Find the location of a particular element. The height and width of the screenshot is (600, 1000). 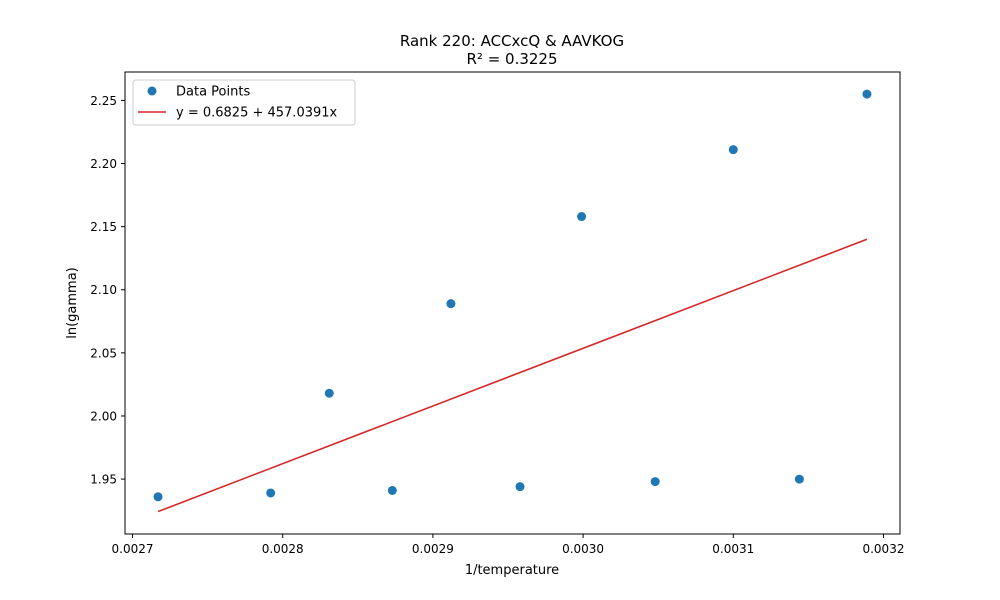

x-tick-label: 0.0028 is located at coordinates (283, 549).